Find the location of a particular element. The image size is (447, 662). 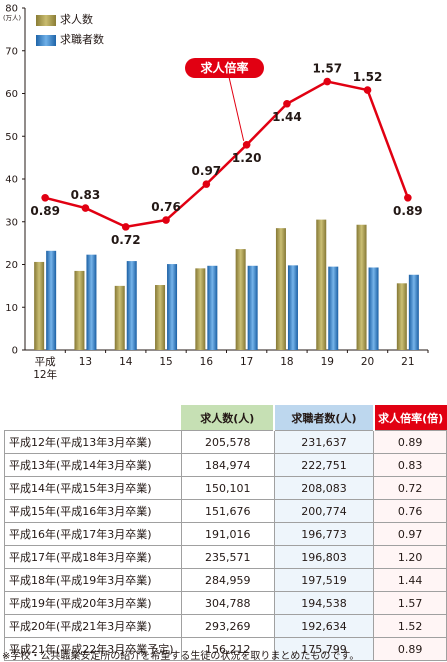

table-cell-openings: 293,269 is located at coordinates (228, 626).